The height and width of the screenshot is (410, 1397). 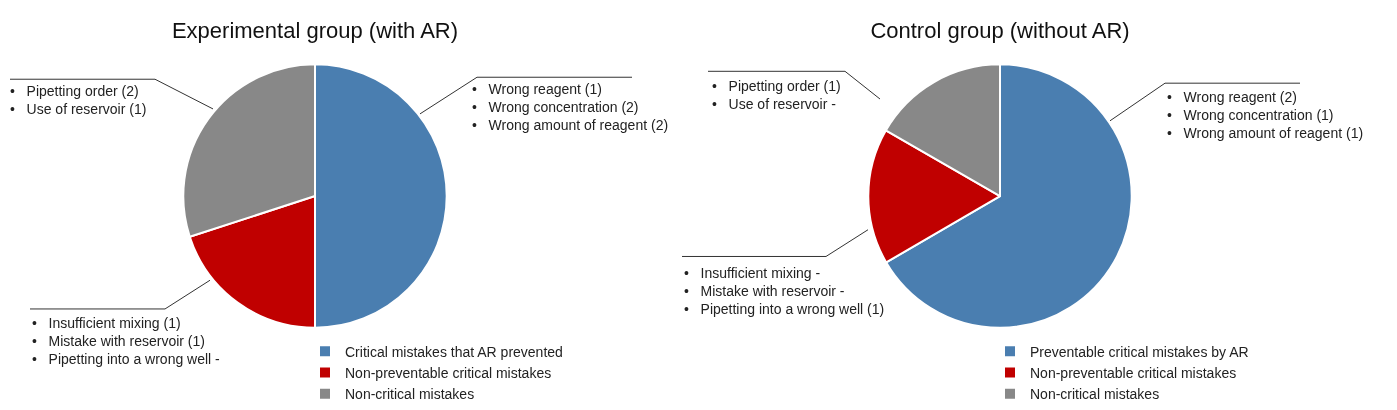 I want to click on text: • Insufficient mixing (1) • Mistake with reservoir (1) • Pipetting into a wrong well -, so click(x=126, y=341).